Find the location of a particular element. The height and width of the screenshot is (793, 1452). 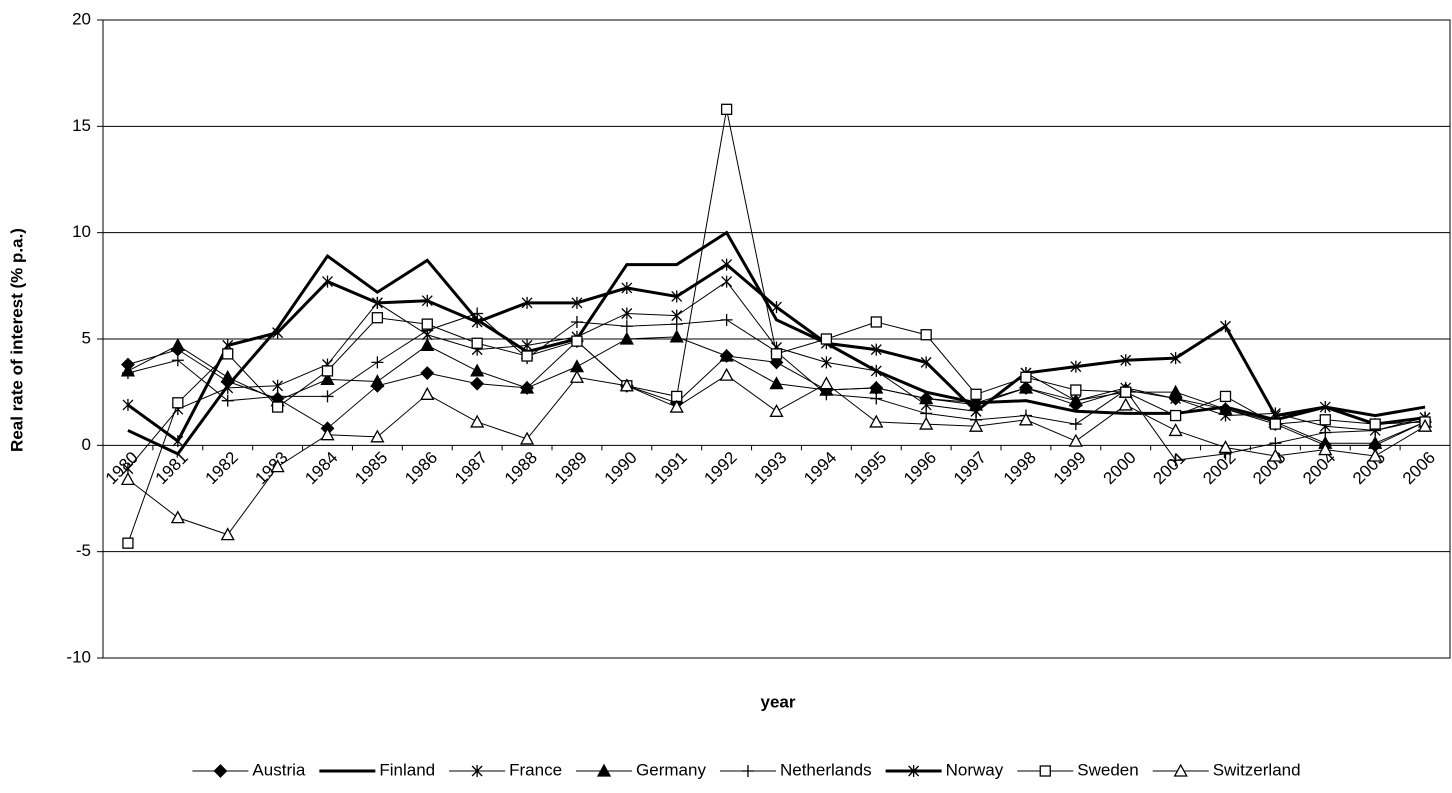

x-tick-label: 1984 is located at coordinates (321, 468).